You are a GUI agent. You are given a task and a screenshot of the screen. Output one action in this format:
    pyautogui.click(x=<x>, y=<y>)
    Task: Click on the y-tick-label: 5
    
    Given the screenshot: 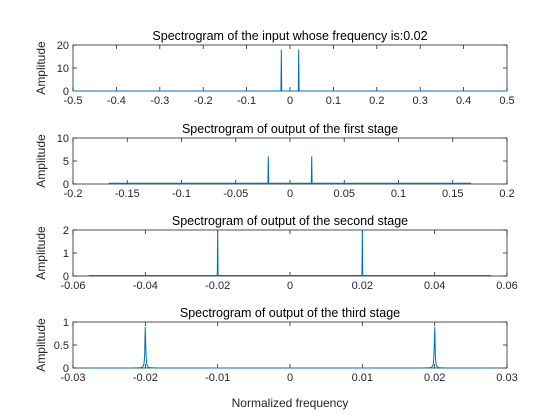 What is the action you would take?
    pyautogui.click(x=66, y=162)
    